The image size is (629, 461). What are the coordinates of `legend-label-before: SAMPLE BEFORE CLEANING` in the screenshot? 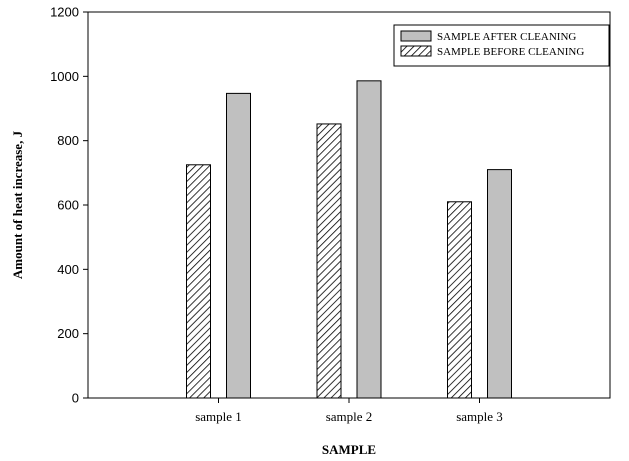 It's located at (510, 52).